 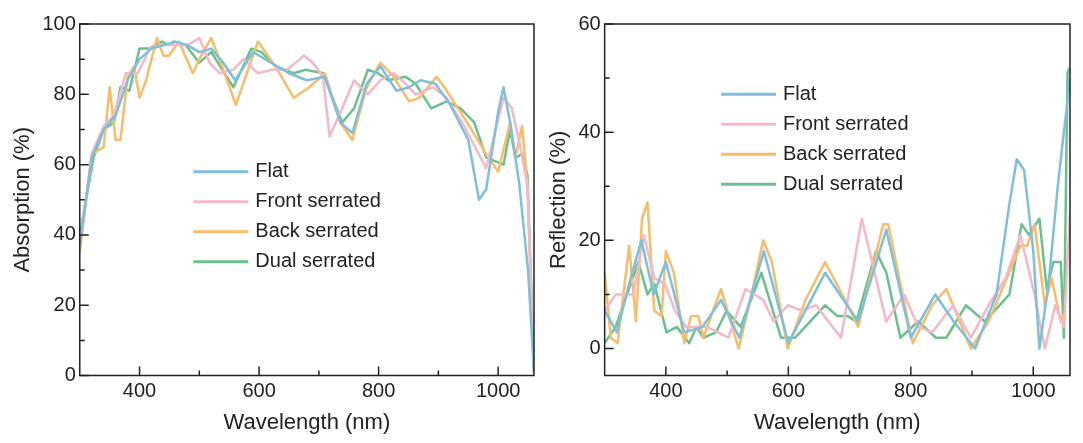 I want to click on y-tick-label: 80, so click(x=64, y=92).